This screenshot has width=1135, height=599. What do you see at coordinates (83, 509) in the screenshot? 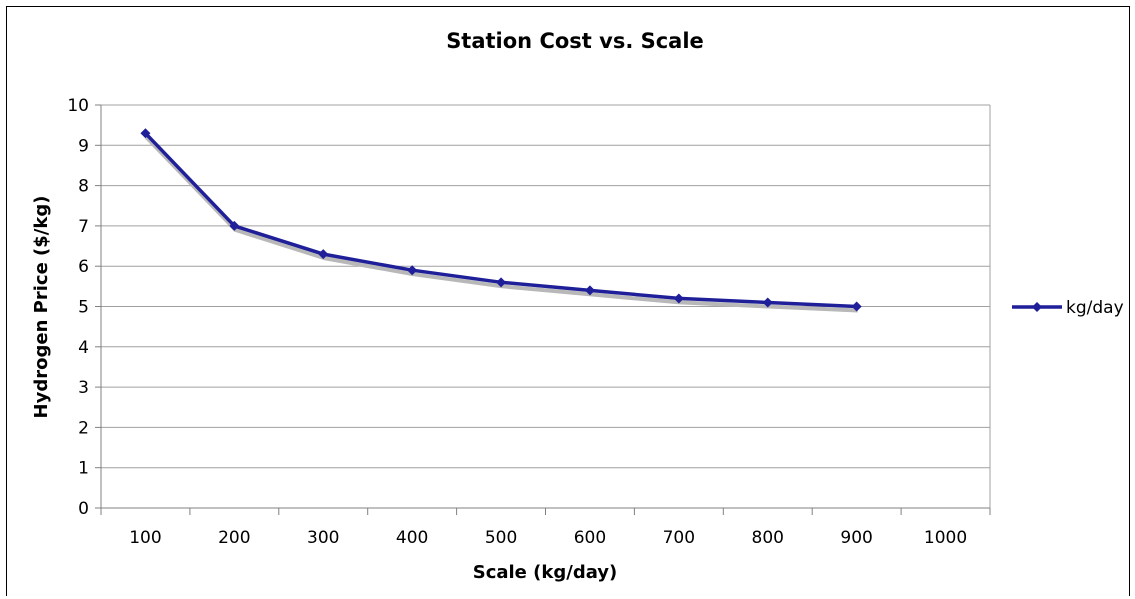
I see `y-tick-label: 0` at bounding box center [83, 509].